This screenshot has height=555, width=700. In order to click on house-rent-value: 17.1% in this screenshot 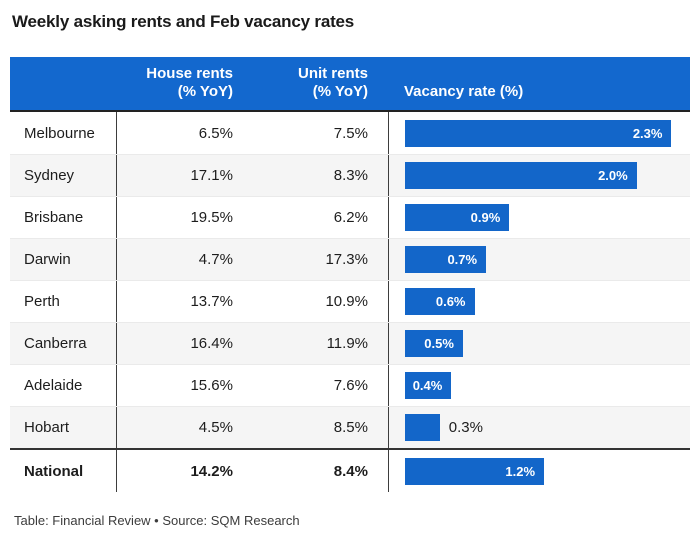, I will do `click(211, 175)`.